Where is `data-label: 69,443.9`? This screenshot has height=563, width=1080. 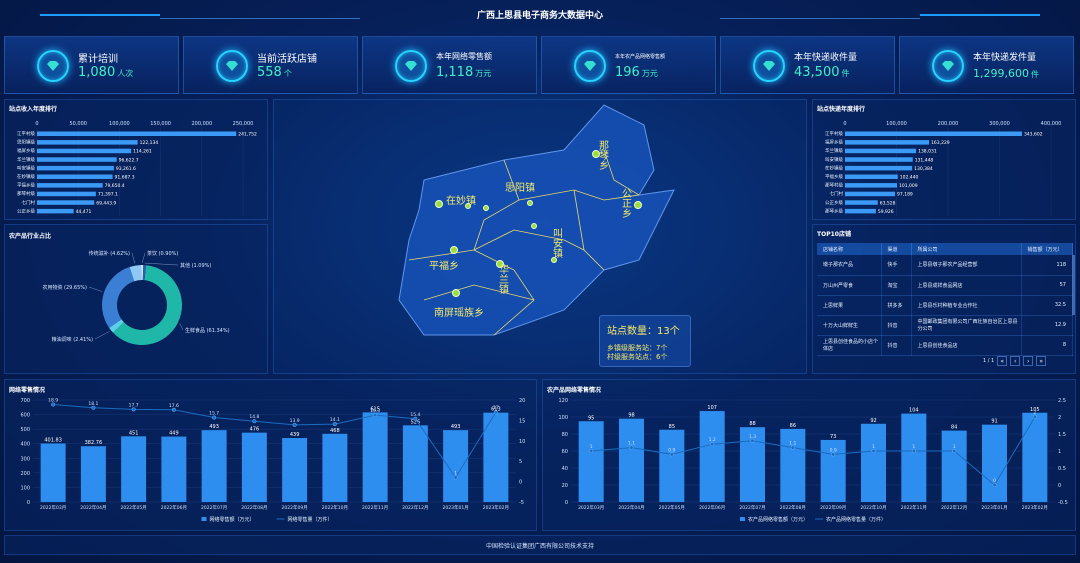 data-label: 69,443.9 is located at coordinates (106, 203).